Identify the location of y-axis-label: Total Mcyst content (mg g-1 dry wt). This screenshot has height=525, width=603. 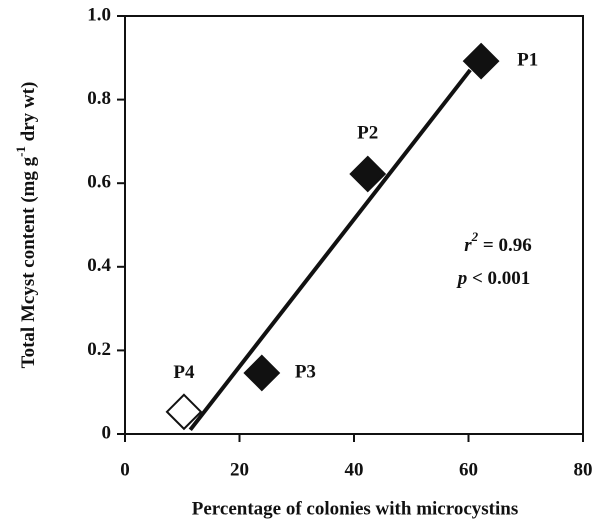
(26, 225).